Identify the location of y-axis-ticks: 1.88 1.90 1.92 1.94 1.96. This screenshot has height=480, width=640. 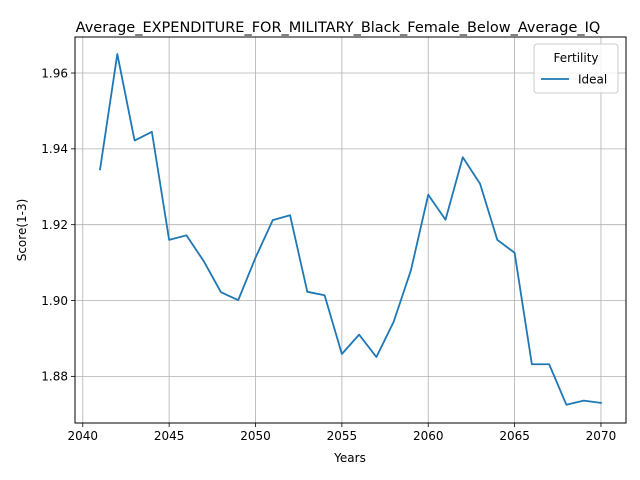
(58, 225).